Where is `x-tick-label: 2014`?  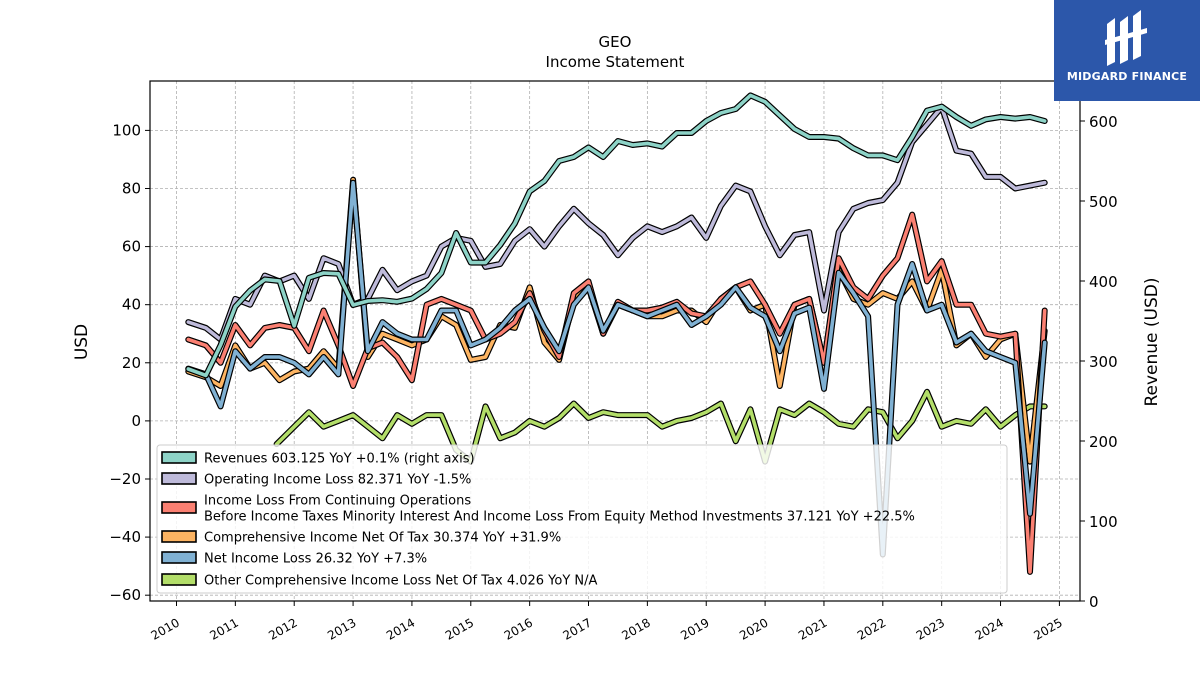
x-tick-label: 2014 is located at coordinates (400, 628).